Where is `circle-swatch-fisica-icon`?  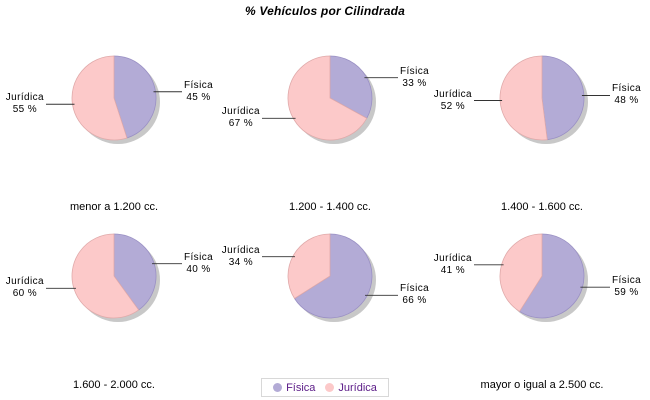
circle-swatch-fisica-icon is located at coordinates (278, 387).